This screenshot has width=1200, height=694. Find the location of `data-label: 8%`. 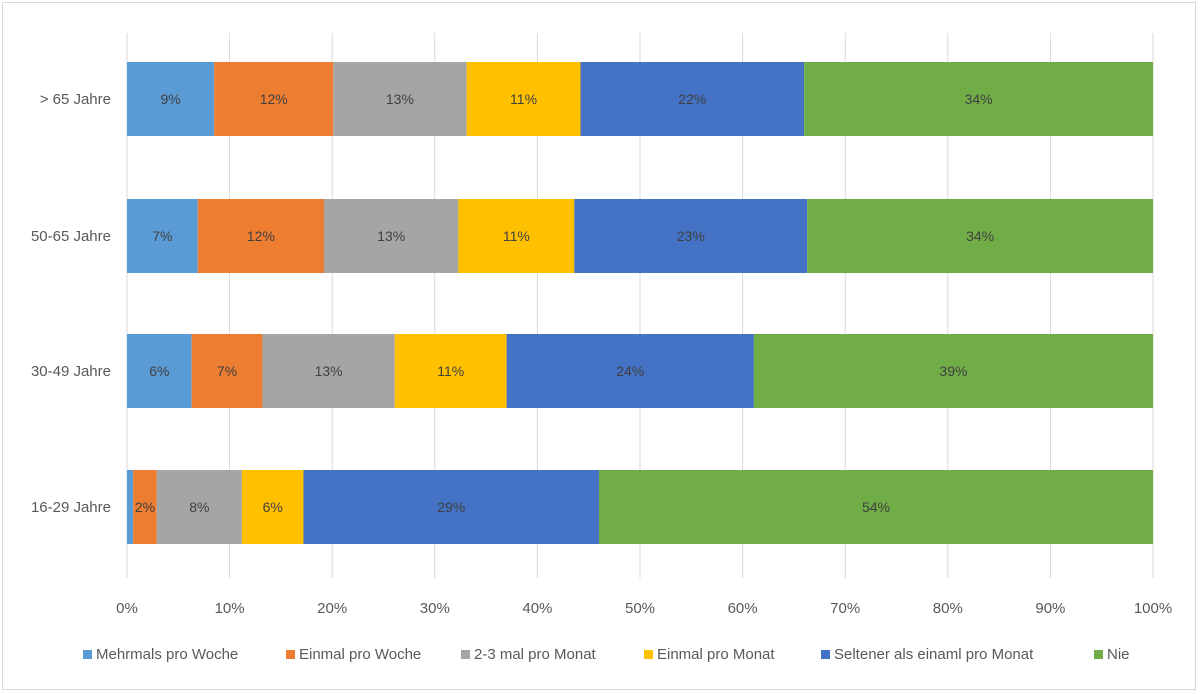

data-label: 8% is located at coordinates (199, 507).